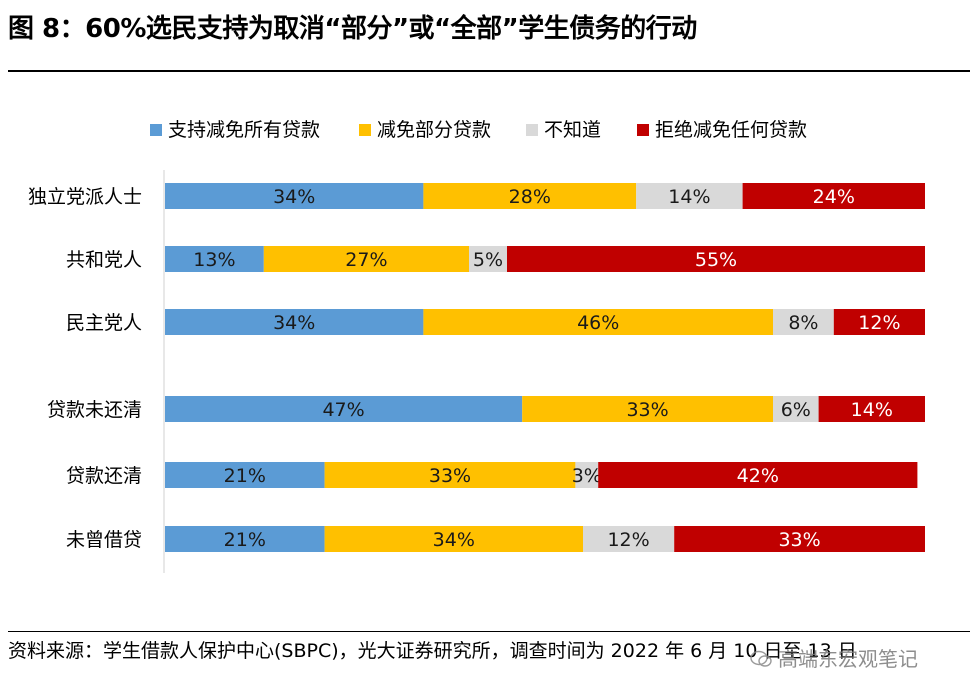 This screenshot has height=700, width=978. I want to click on data-label: 47%, so click(343, 410).